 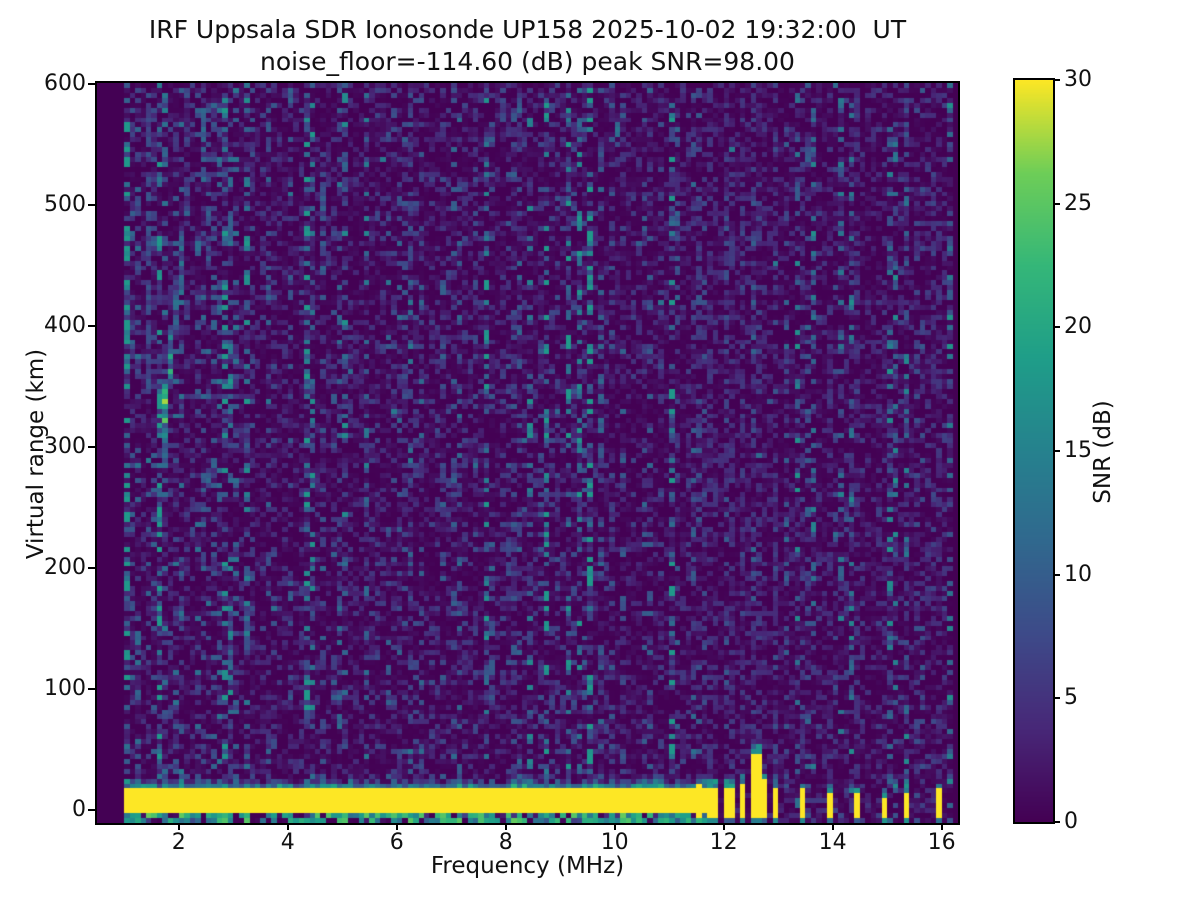 I want to click on x-tick-label: 4, so click(x=287, y=842).